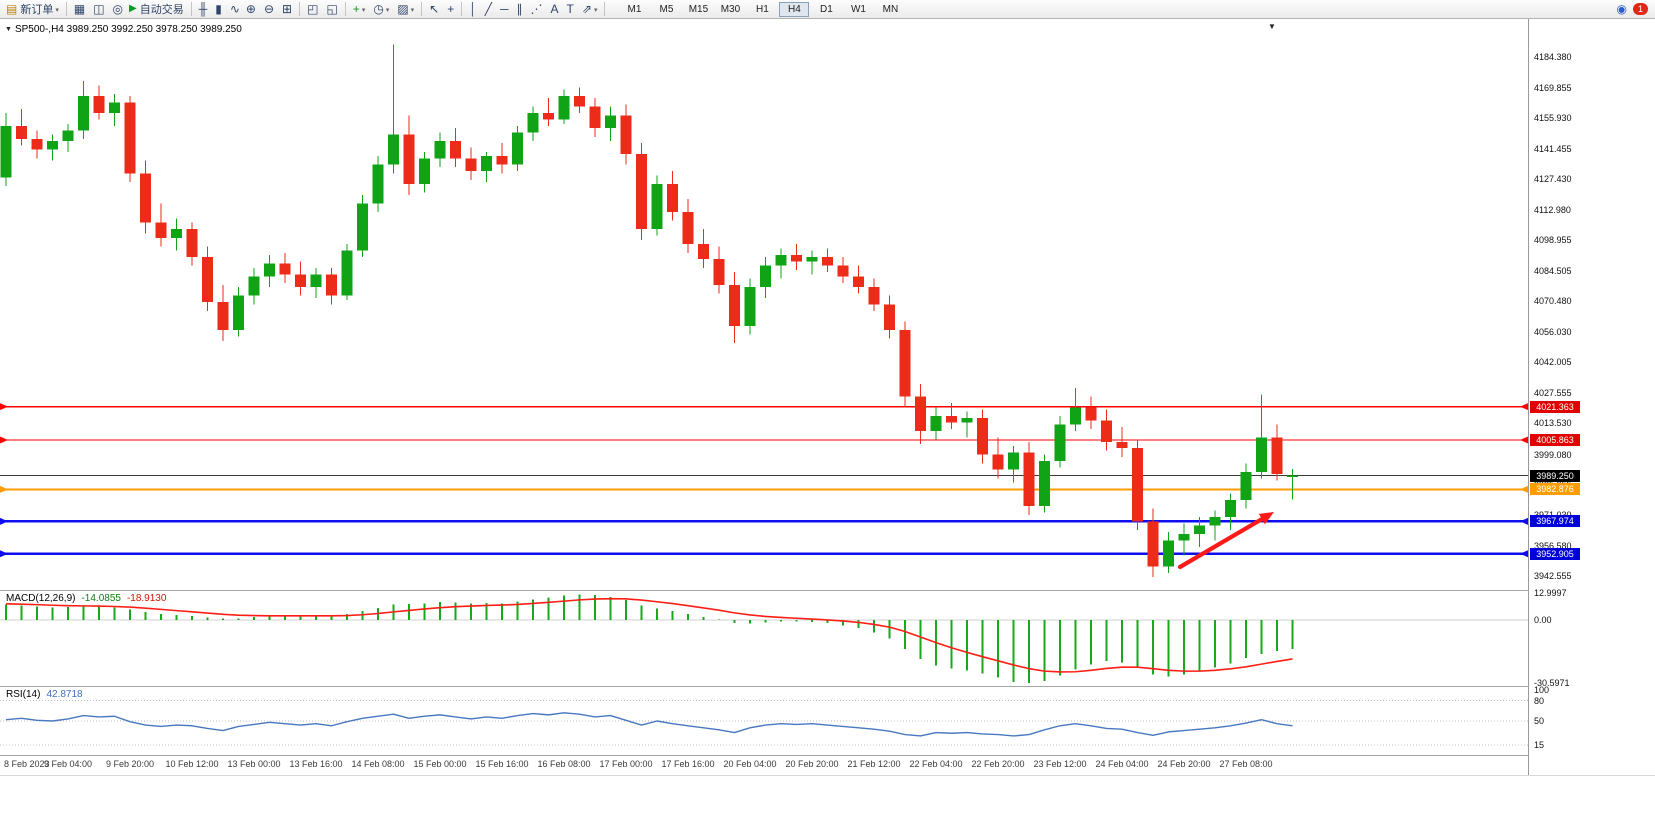 Image resolution: width=1655 pixels, height=822 pixels. Describe the element at coordinates (1272, 26) in the screenshot. I see `chart-shift-marker-icon: ▼` at that location.